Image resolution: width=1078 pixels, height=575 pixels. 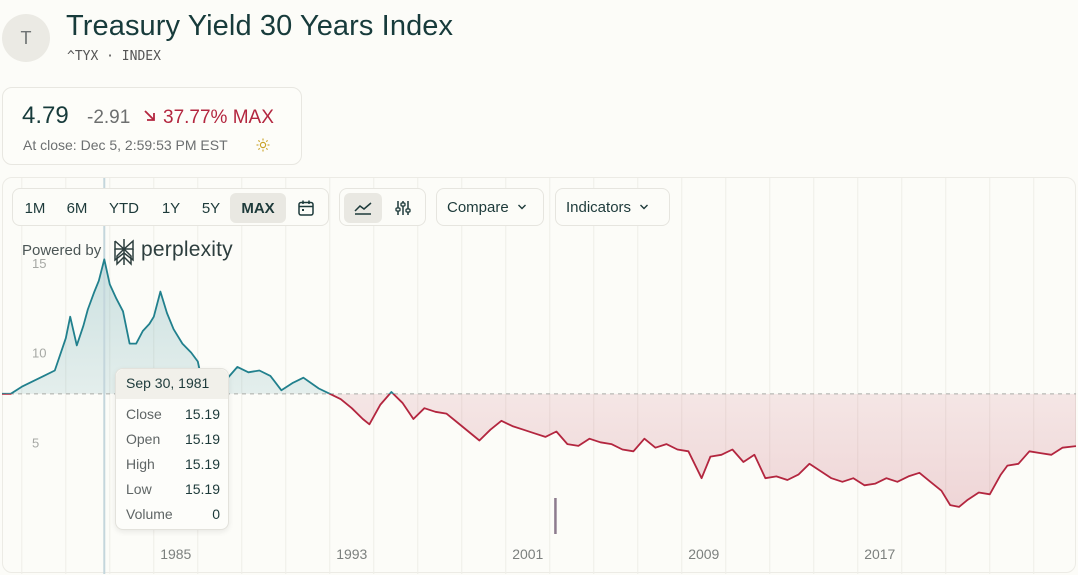 I want to click on perplexity-brand: perplexity, so click(x=187, y=249).